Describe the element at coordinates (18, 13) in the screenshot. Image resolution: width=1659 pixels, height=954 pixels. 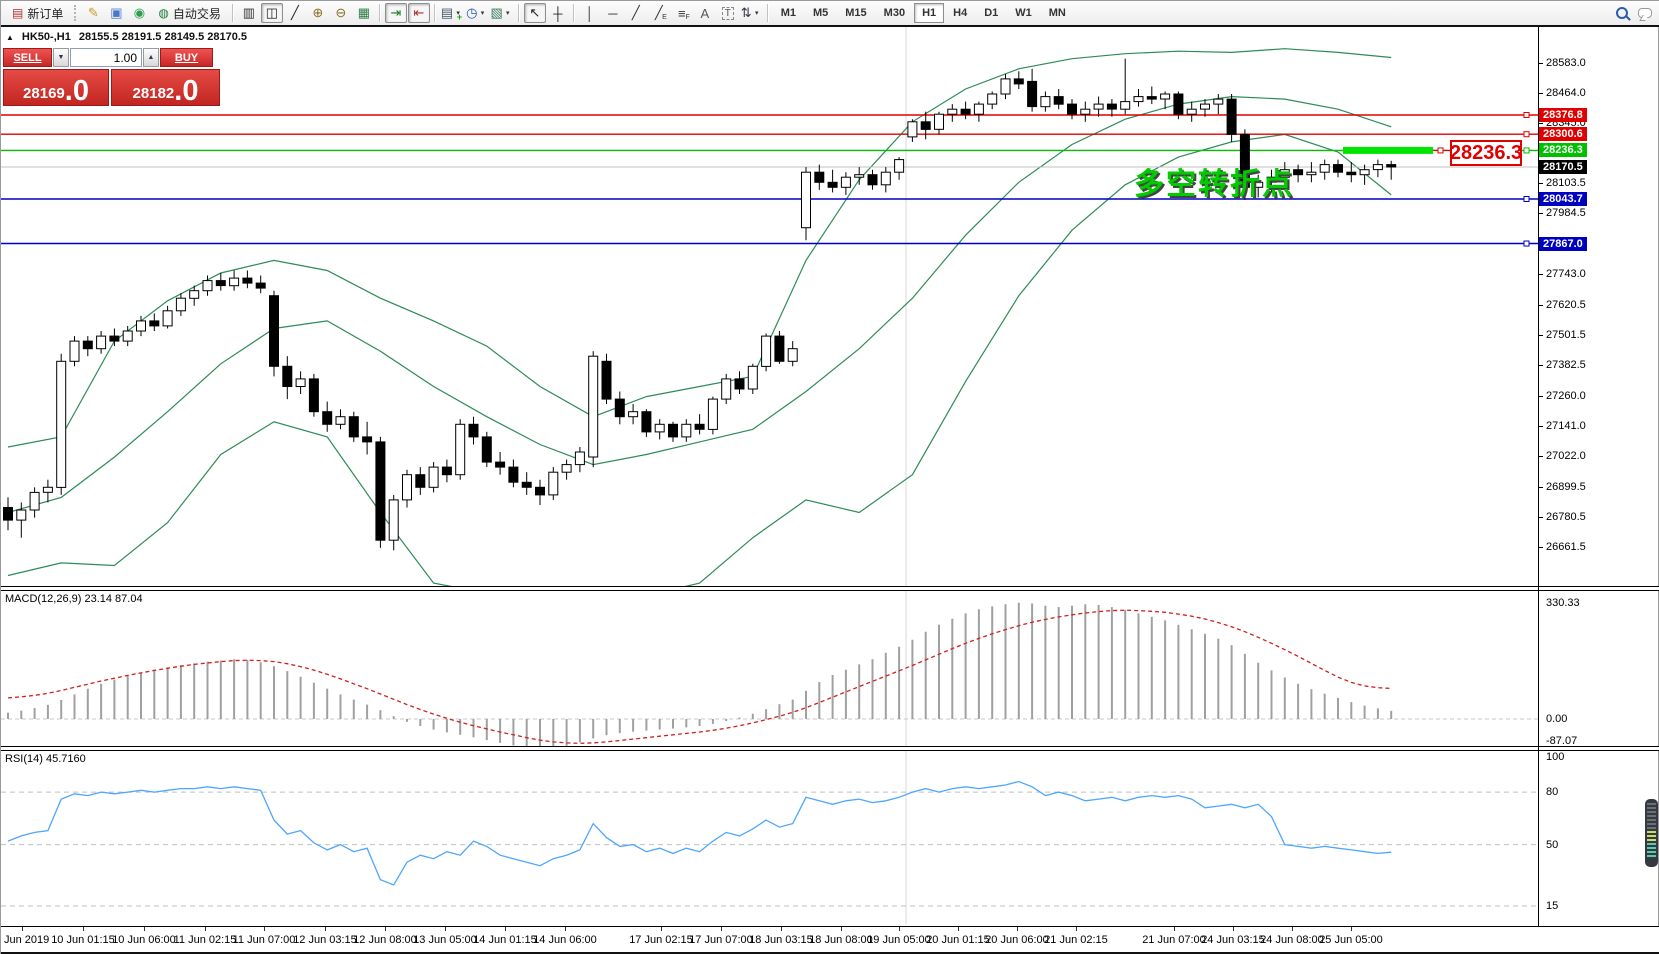
I see `new-order-icon: ▤` at that location.